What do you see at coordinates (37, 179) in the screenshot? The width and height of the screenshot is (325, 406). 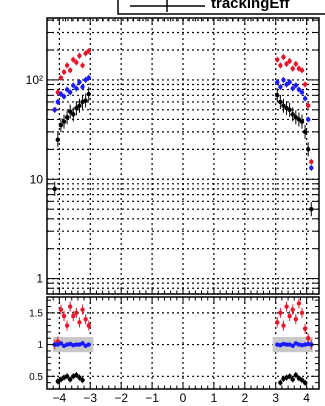 I see `y-tick-label: 10` at bounding box center [37, 179].